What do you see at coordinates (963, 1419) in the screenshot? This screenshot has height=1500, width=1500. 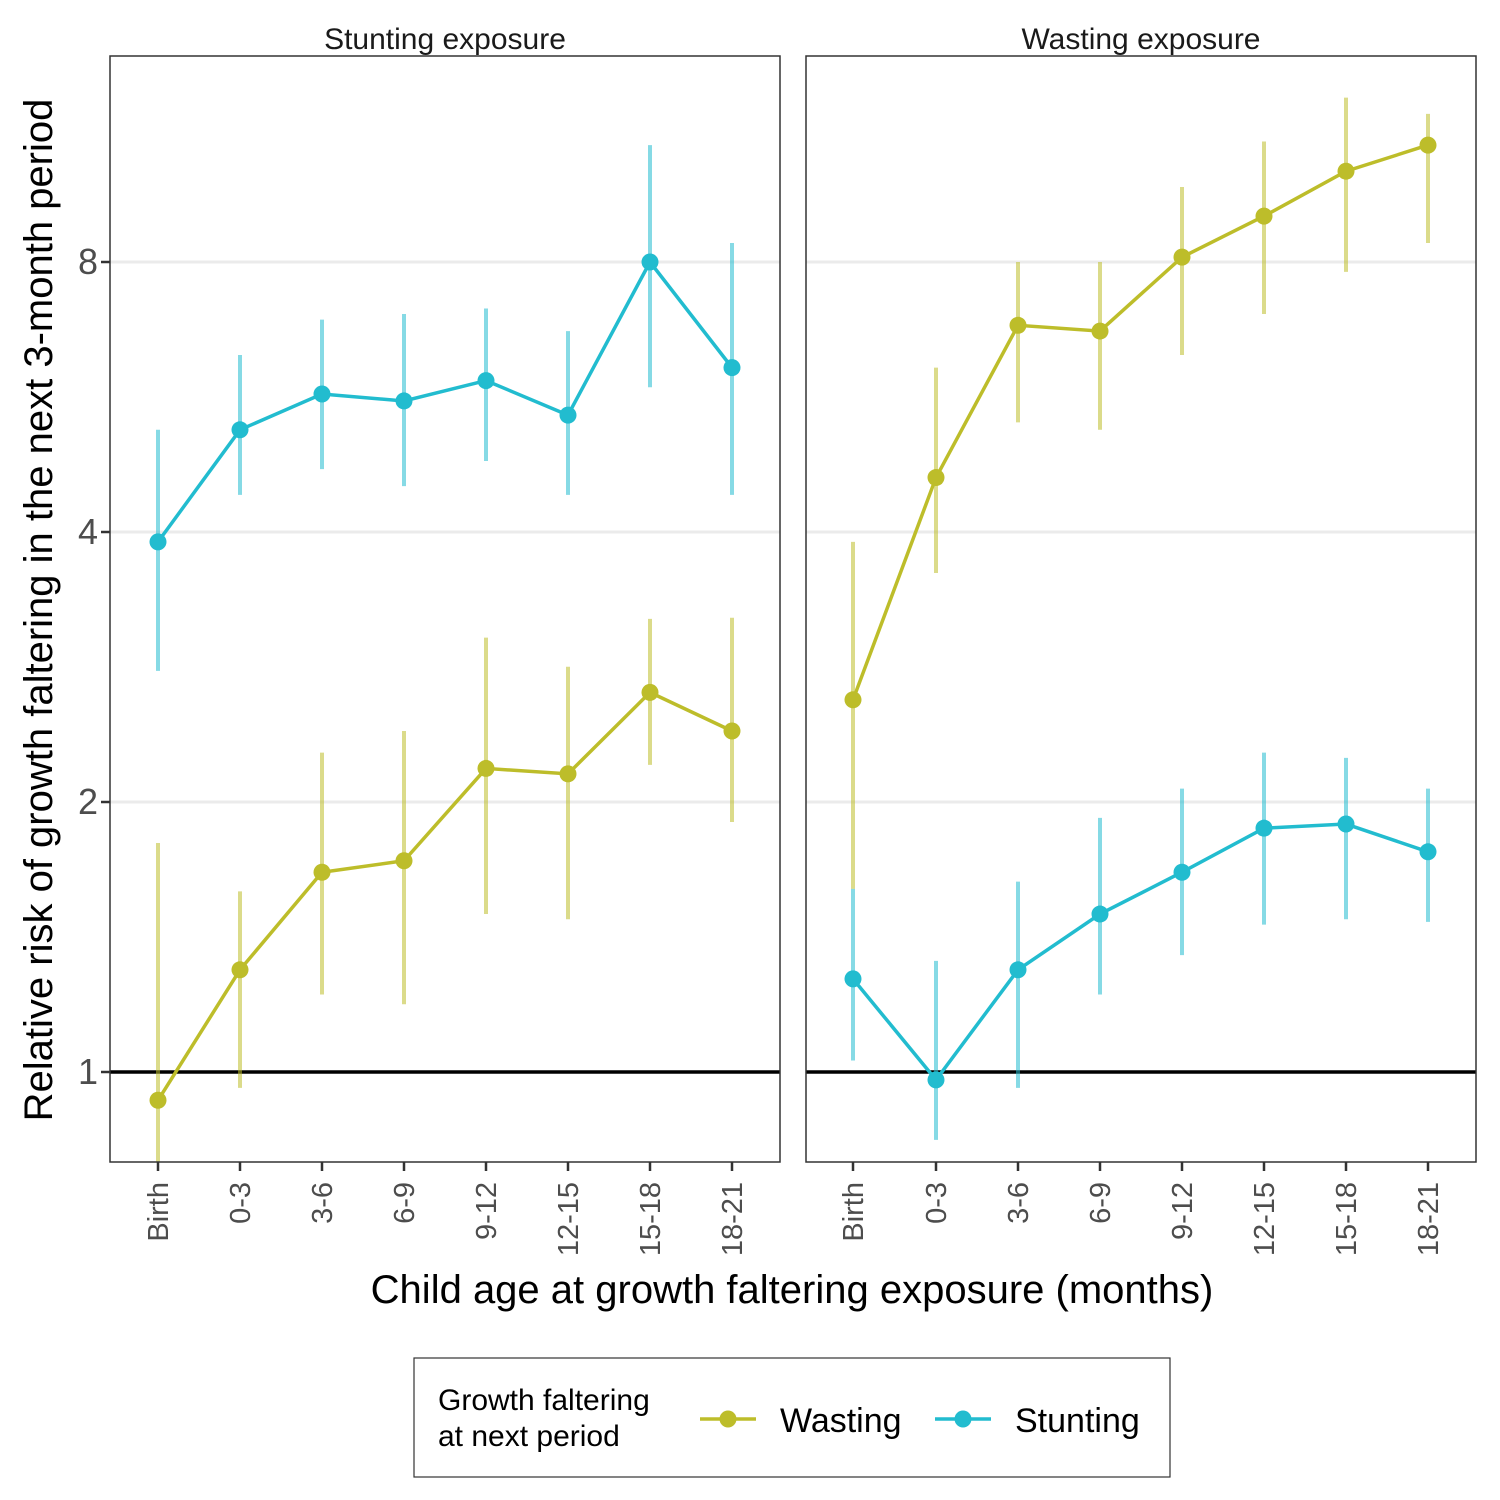 I see `legend-key-point-stunting` at bounding box center [963, 1419].